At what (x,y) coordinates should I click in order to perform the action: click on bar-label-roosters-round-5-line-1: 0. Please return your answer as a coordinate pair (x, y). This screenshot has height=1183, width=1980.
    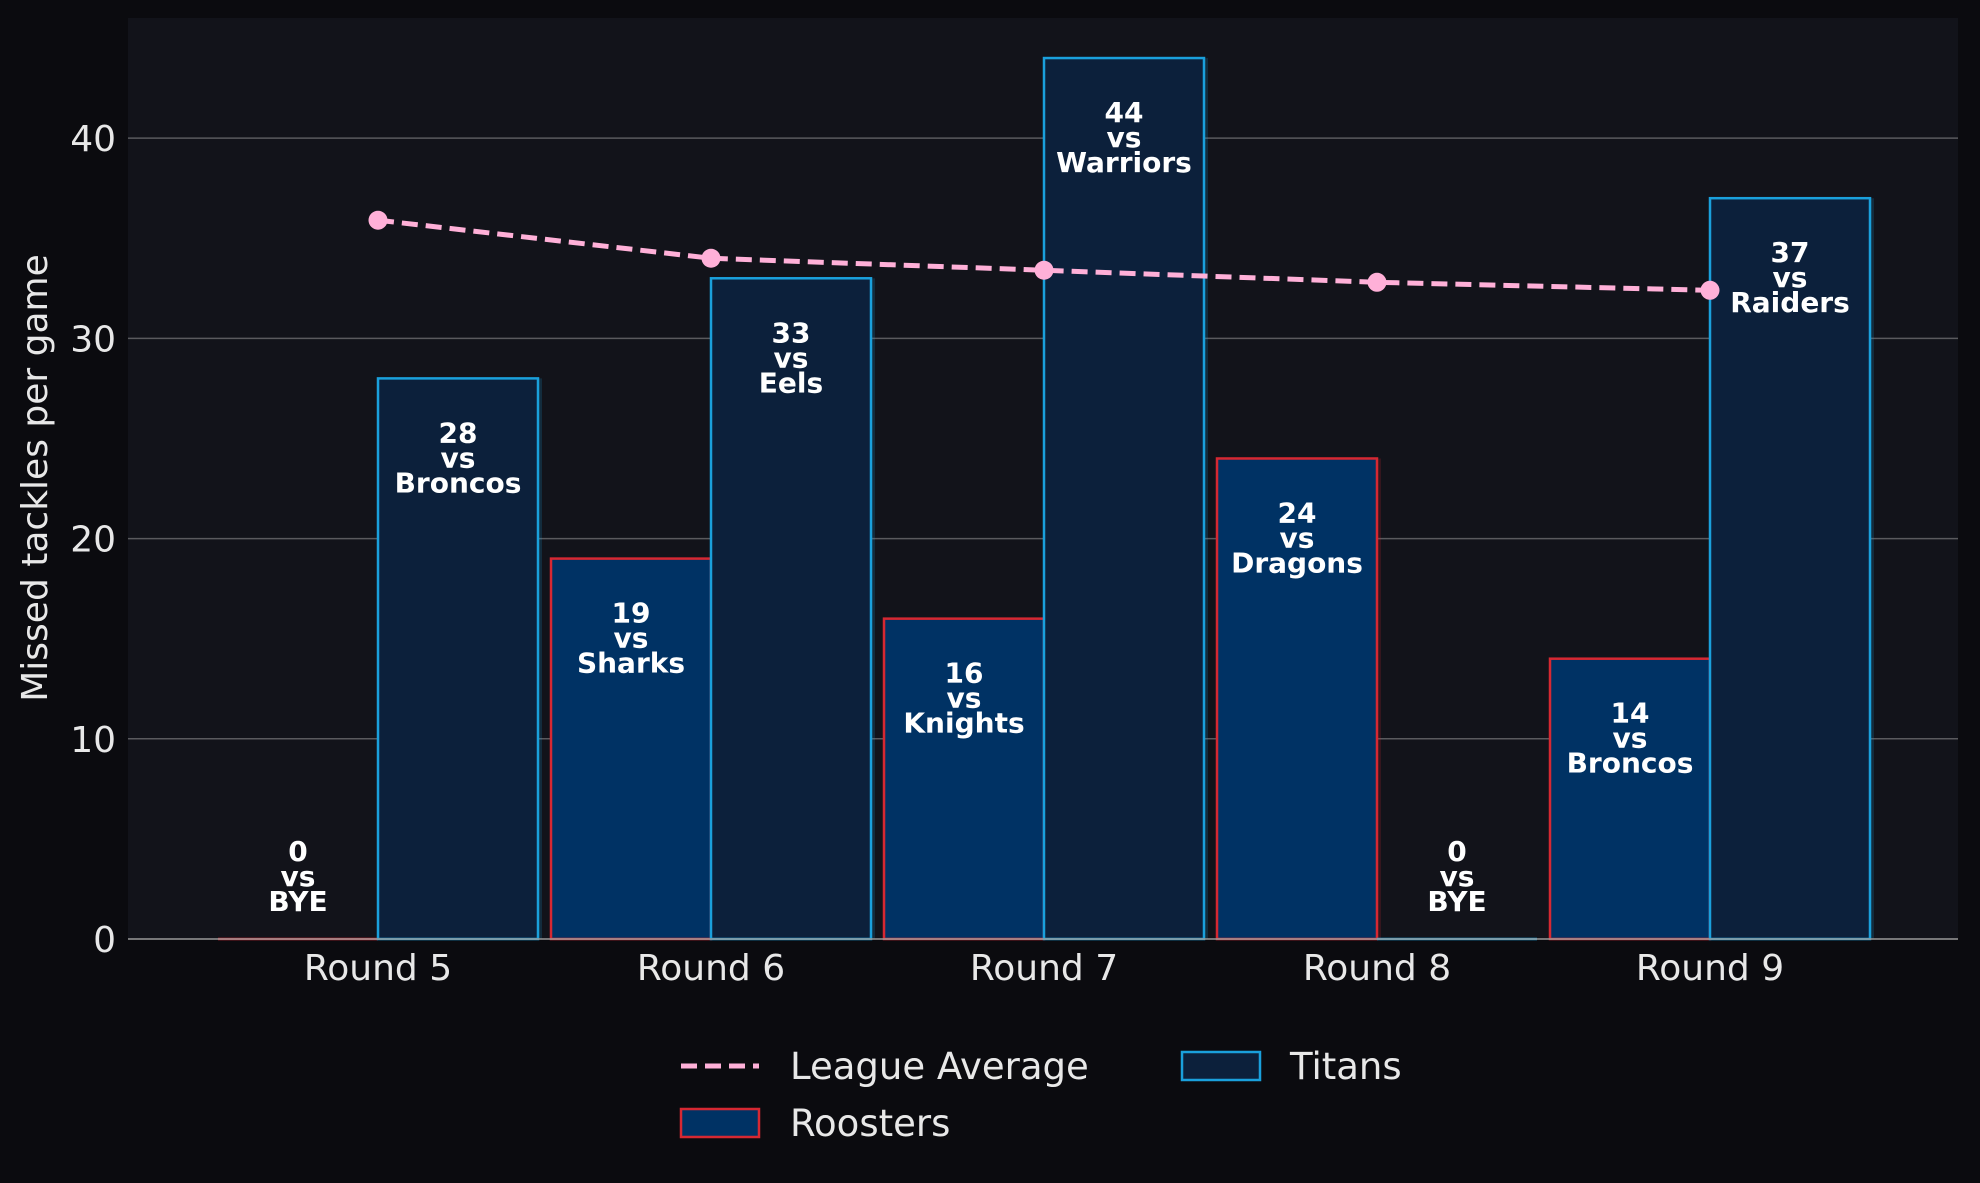
    Looking at the image, I should click on (297, 851).